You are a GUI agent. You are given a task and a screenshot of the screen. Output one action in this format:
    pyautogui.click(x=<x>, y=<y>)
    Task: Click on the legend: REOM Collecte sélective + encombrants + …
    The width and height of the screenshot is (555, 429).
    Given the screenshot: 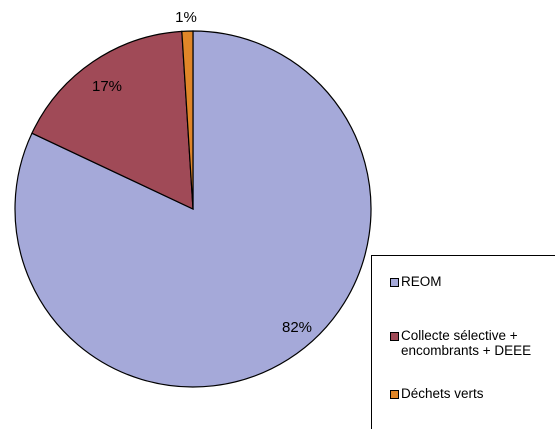 What is the action you would take?
    pyautogui.click(x=463, y=342)
    